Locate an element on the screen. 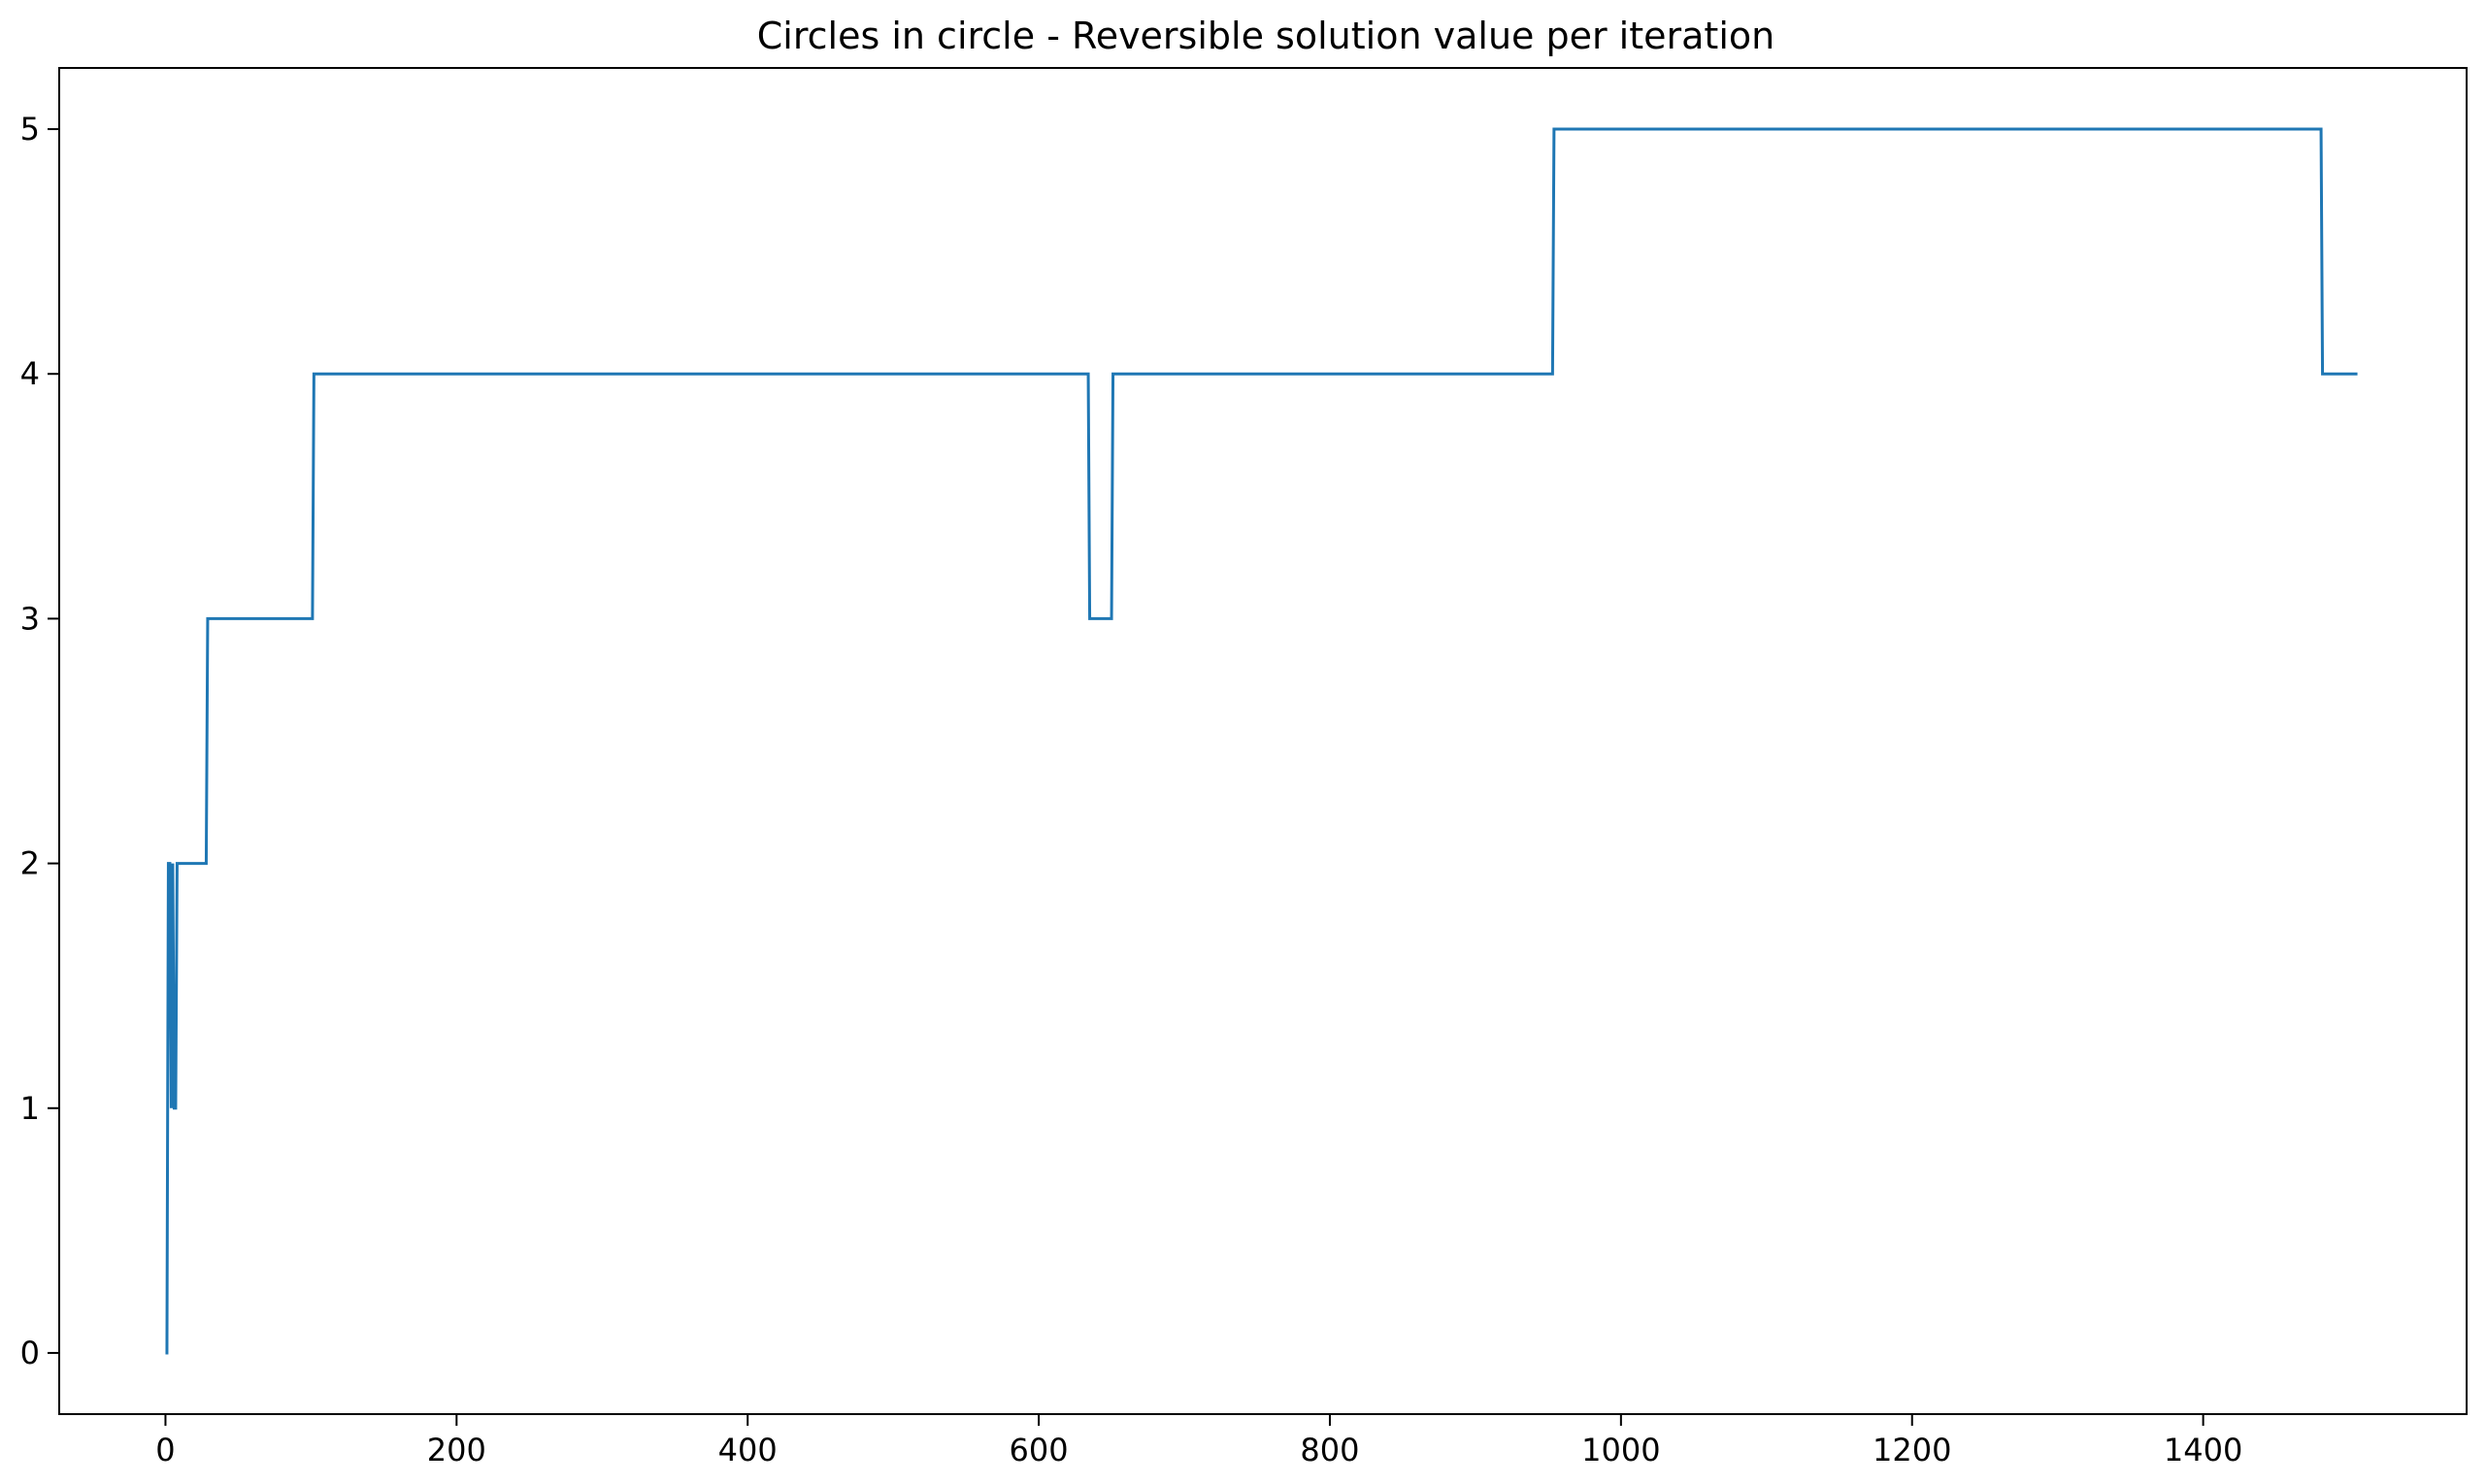  x-tick-label: 1200 is located at coordinates (1912, 1450).